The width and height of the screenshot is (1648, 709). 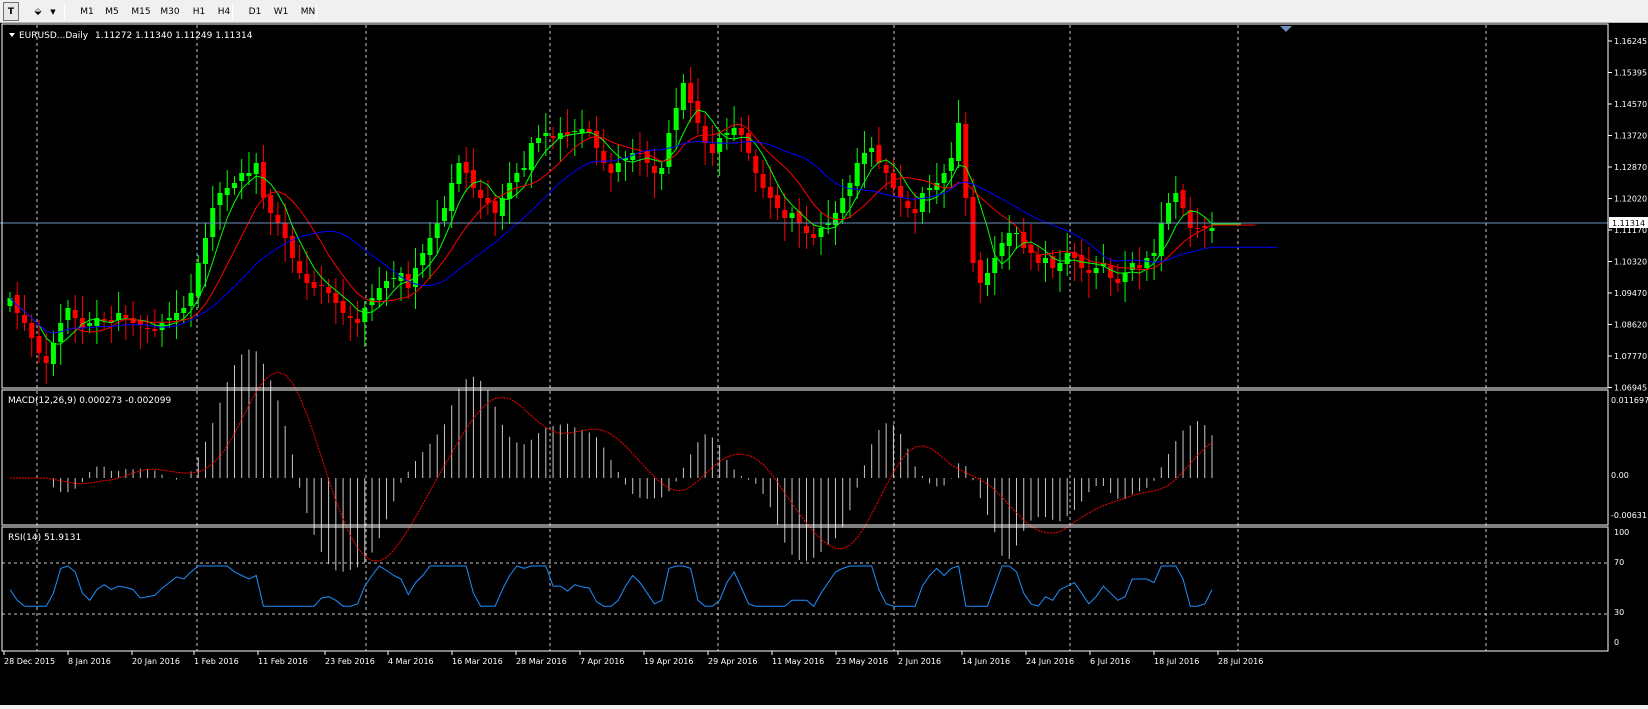 What do you see at coordinates (281, 11) in the screenshot?
I see `period-button-w1: W1` at bounding box center [281, 11].